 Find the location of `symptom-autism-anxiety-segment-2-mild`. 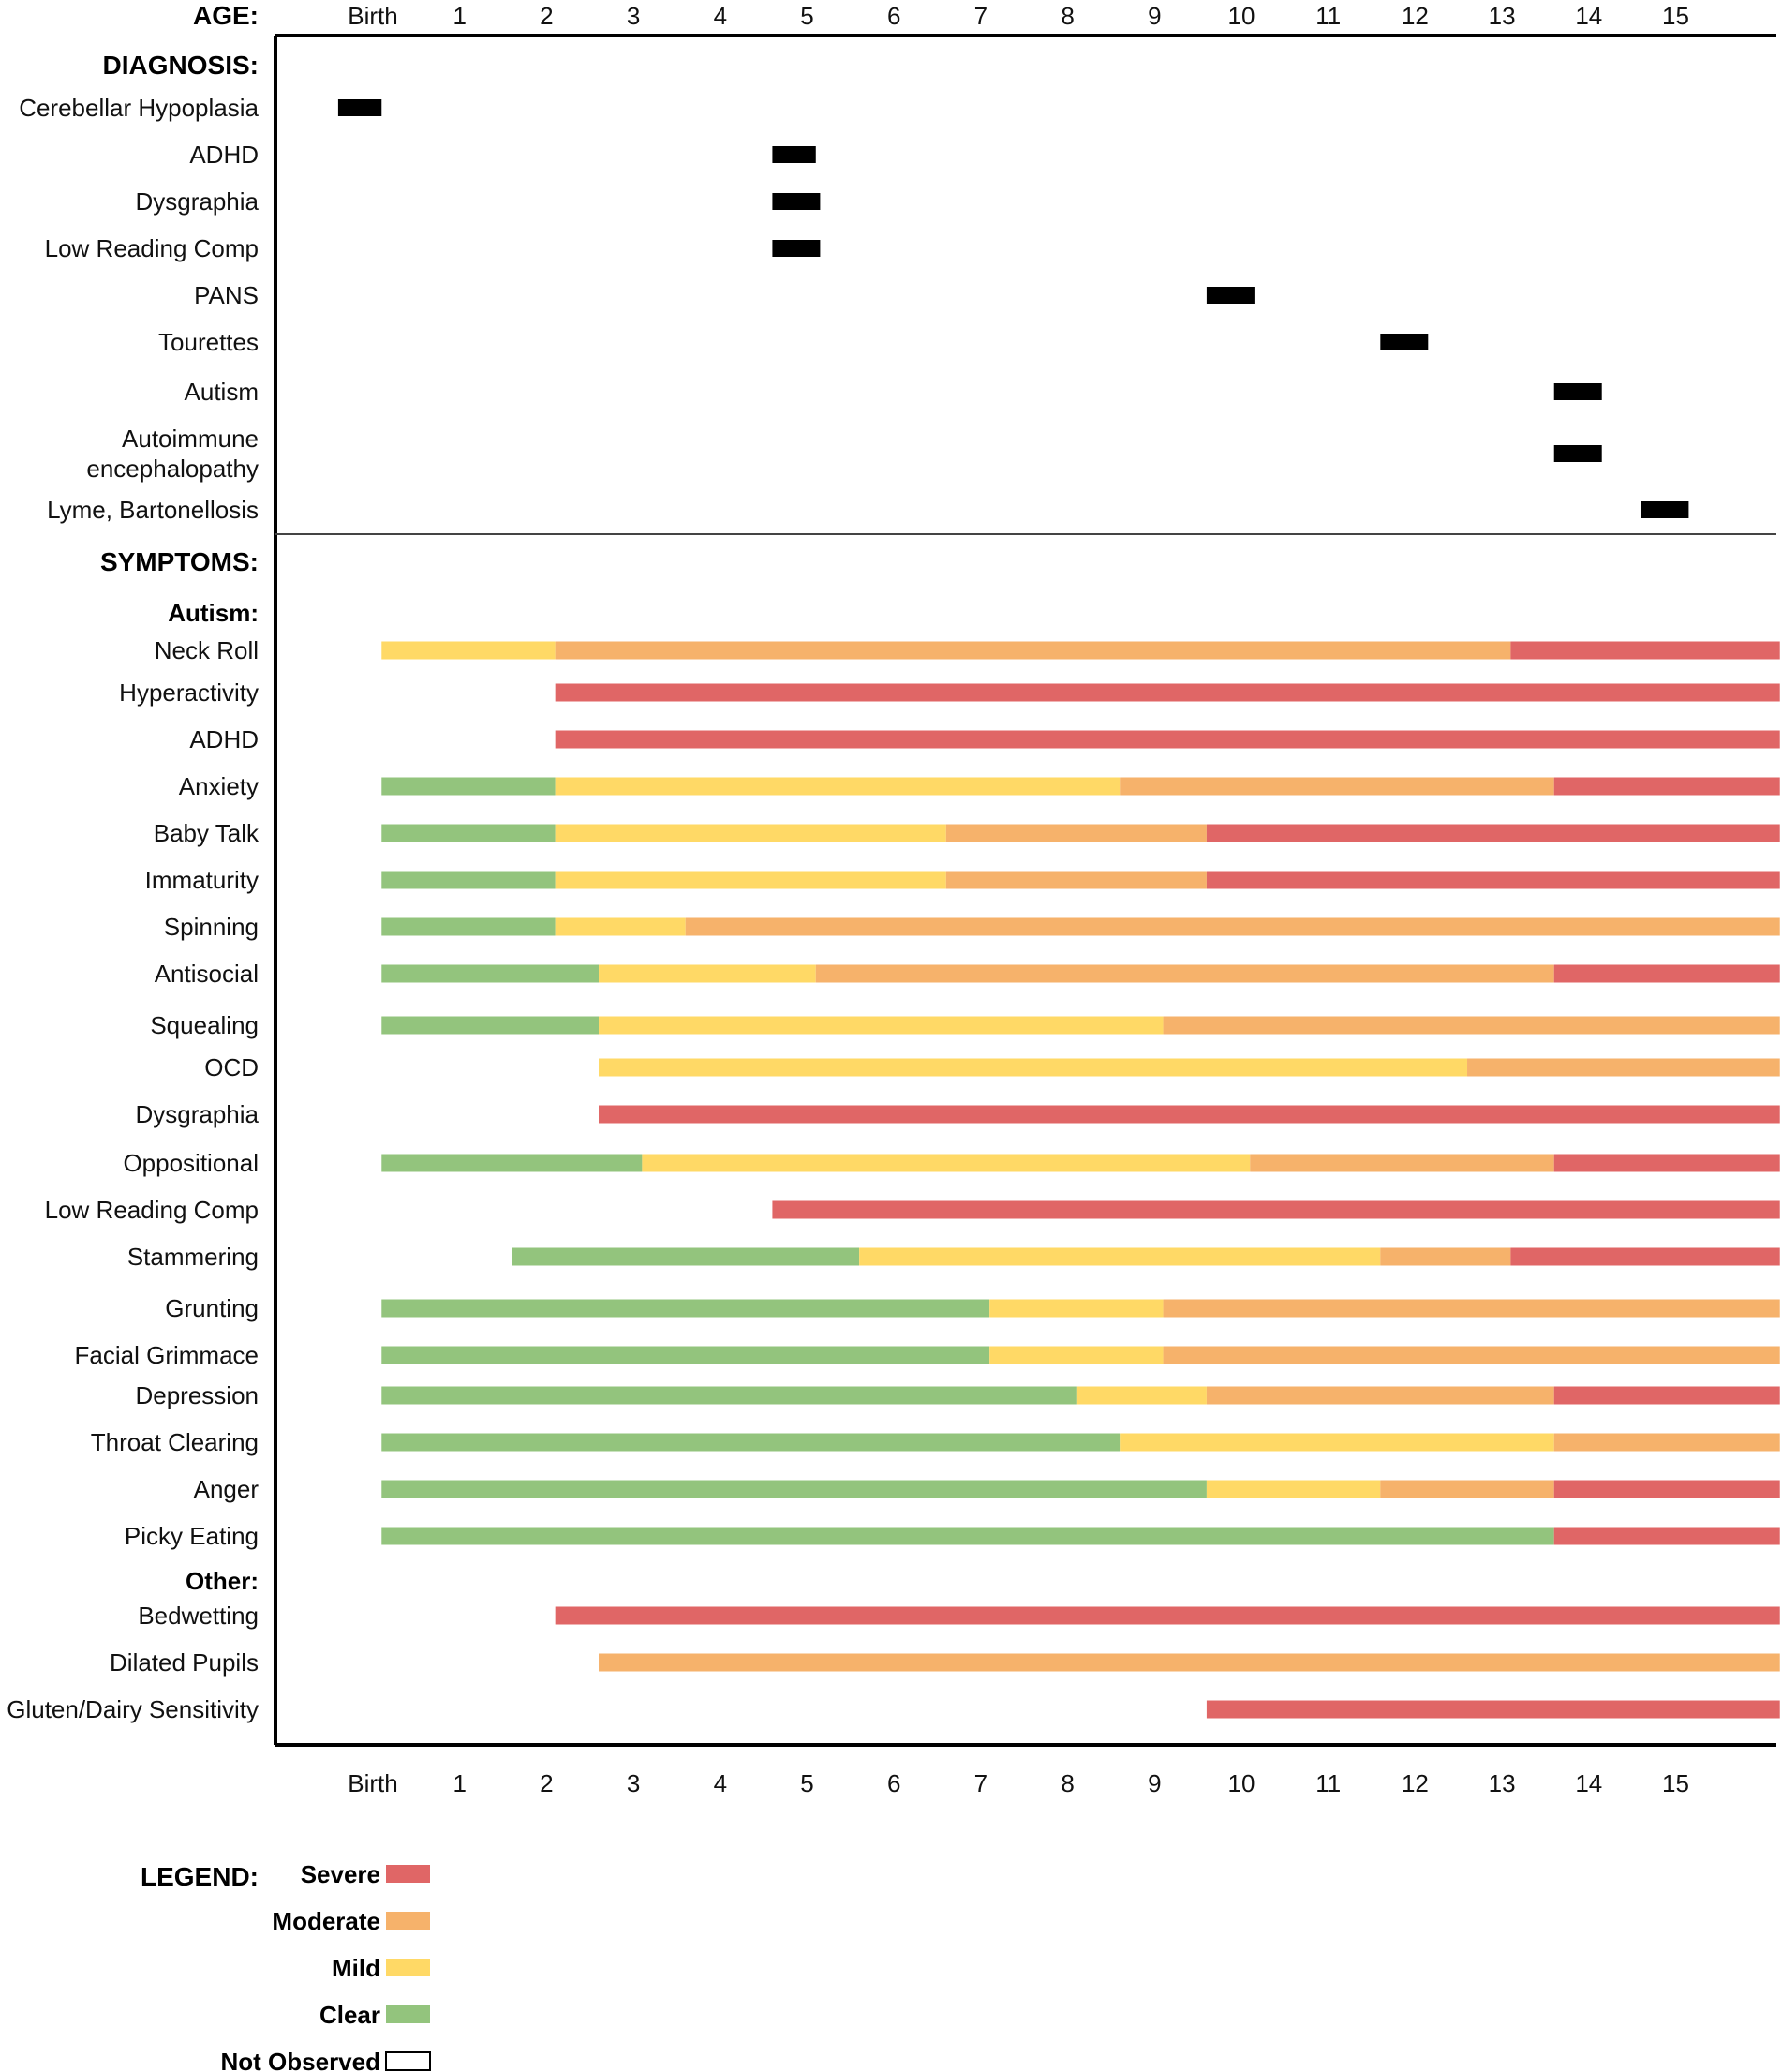

symptom-autism-anxiety-segment-2-mild is located at coordinates (838, 786).